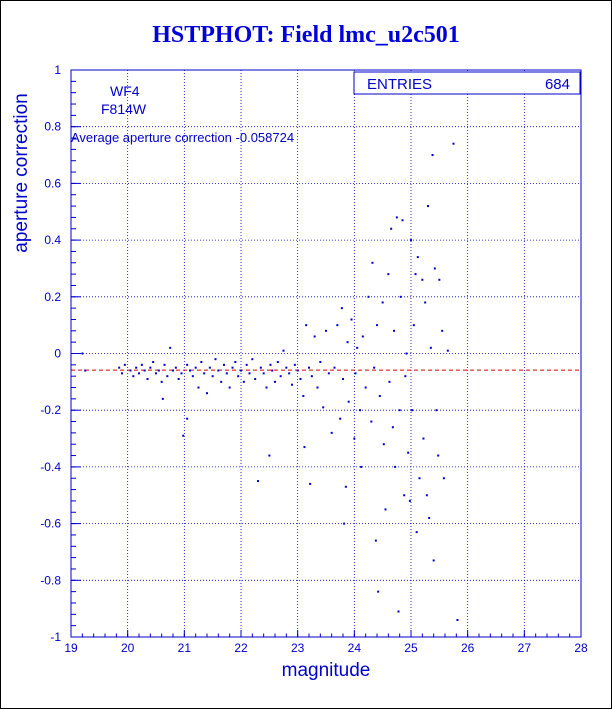 The height and width of the screenshot is (709, 612). Describe the element at coordinates (128, 648) in the screenshot. I see `x-tick-label: 20` at that location.